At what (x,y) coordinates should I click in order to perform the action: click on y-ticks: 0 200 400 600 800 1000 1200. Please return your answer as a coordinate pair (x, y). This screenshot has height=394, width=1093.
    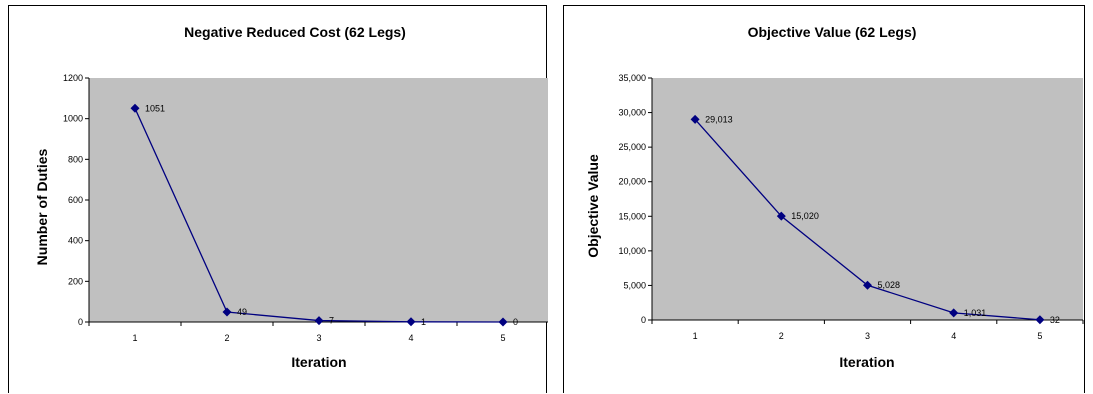
    Looking at the image, I should click on (76, 200).